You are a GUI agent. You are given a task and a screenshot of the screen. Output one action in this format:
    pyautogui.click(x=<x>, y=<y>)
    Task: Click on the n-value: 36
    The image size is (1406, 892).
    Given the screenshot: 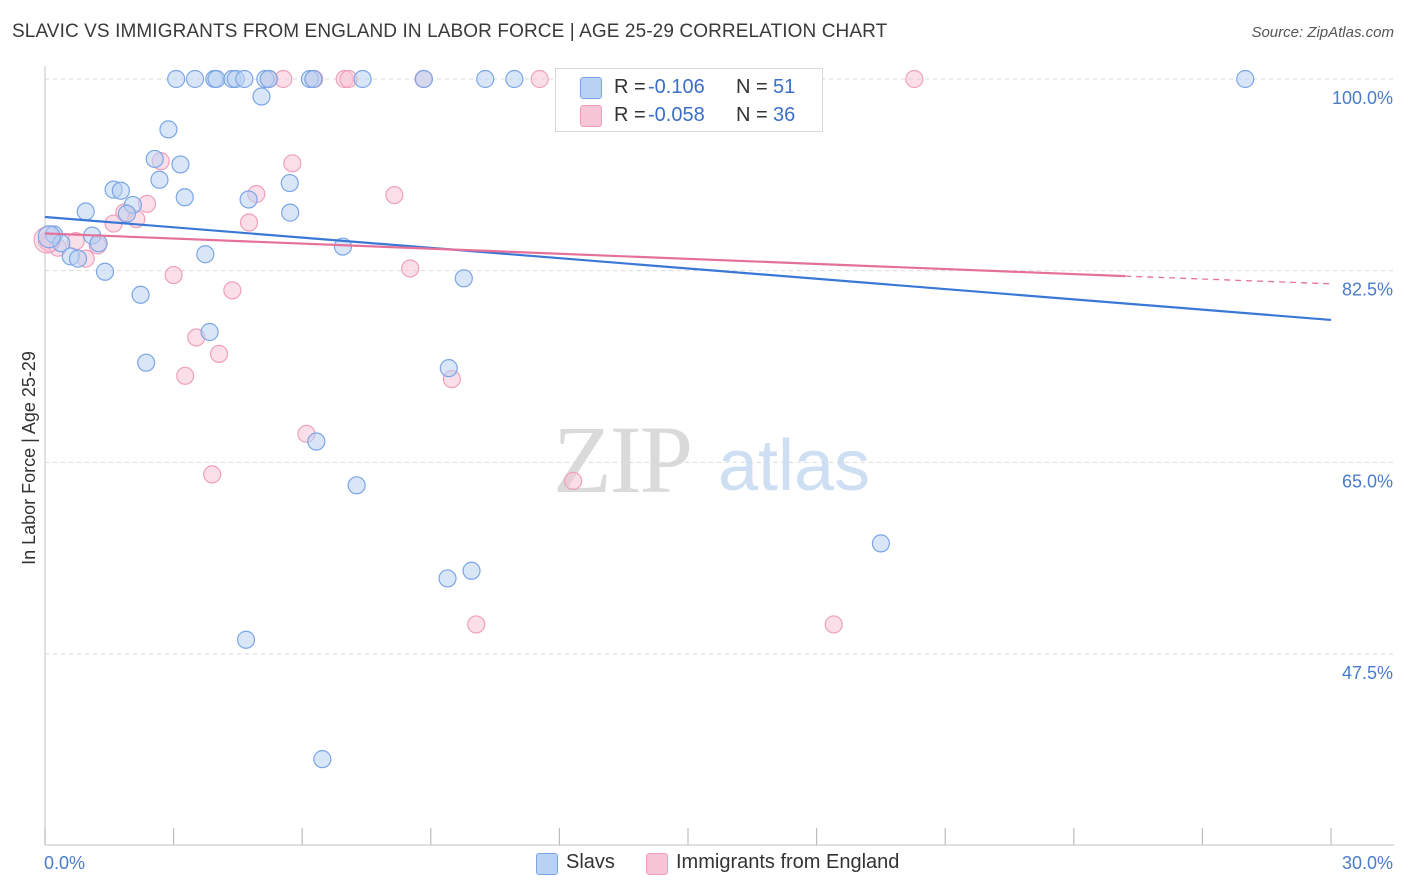 What is the action you would take?
    pyautogui.click(x=784, y=115)
    